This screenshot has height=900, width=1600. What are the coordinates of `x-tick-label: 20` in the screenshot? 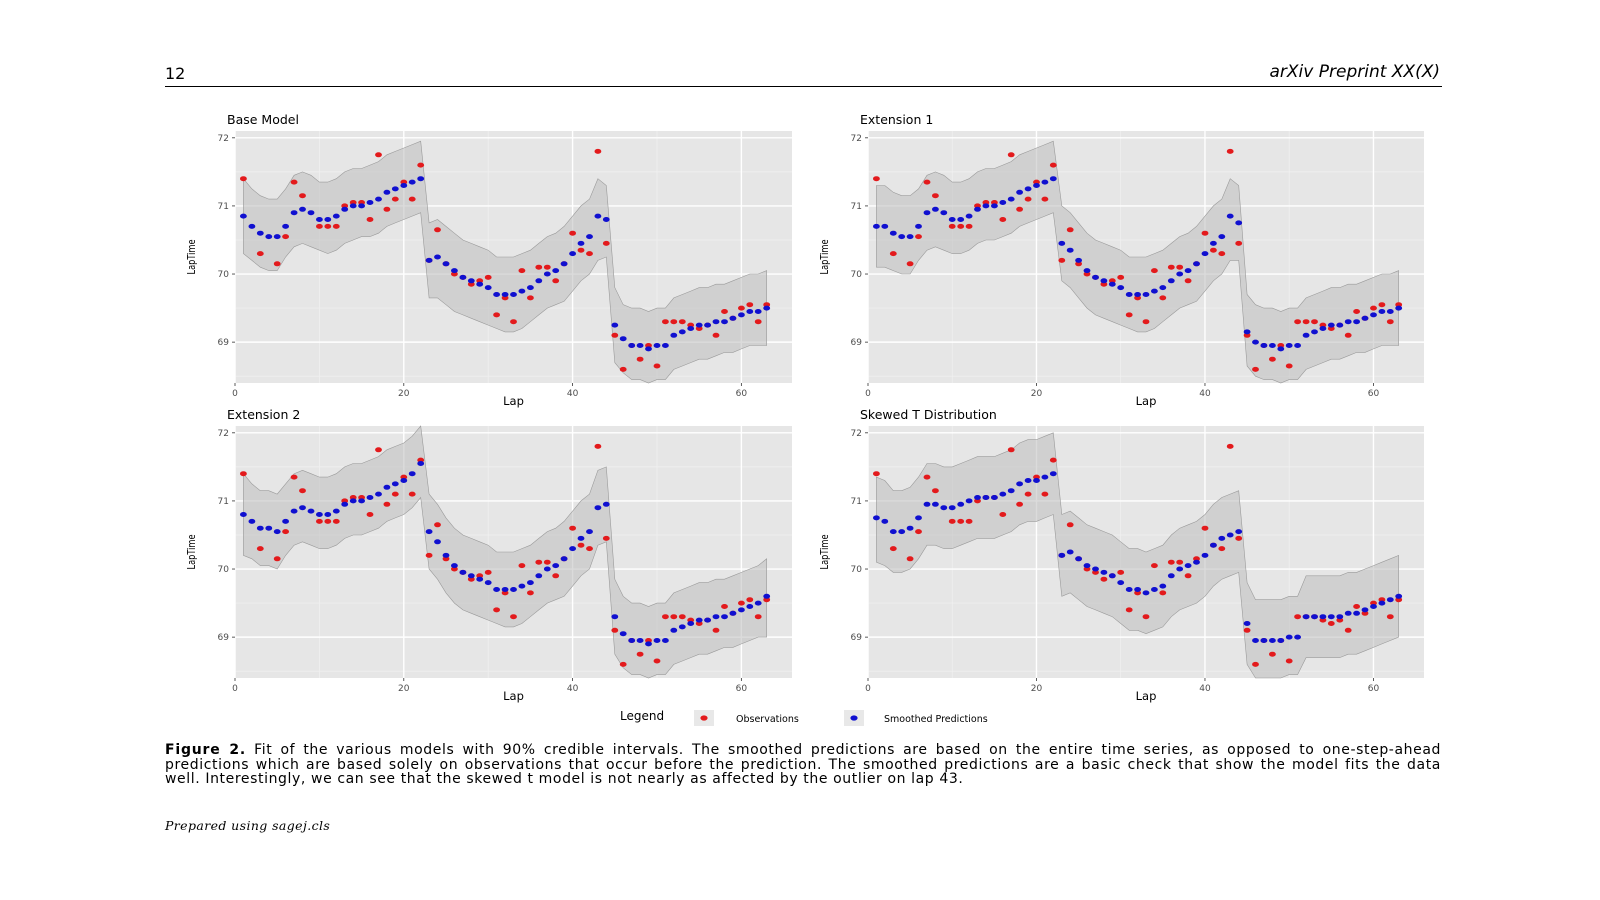 It's located at (404, 689).